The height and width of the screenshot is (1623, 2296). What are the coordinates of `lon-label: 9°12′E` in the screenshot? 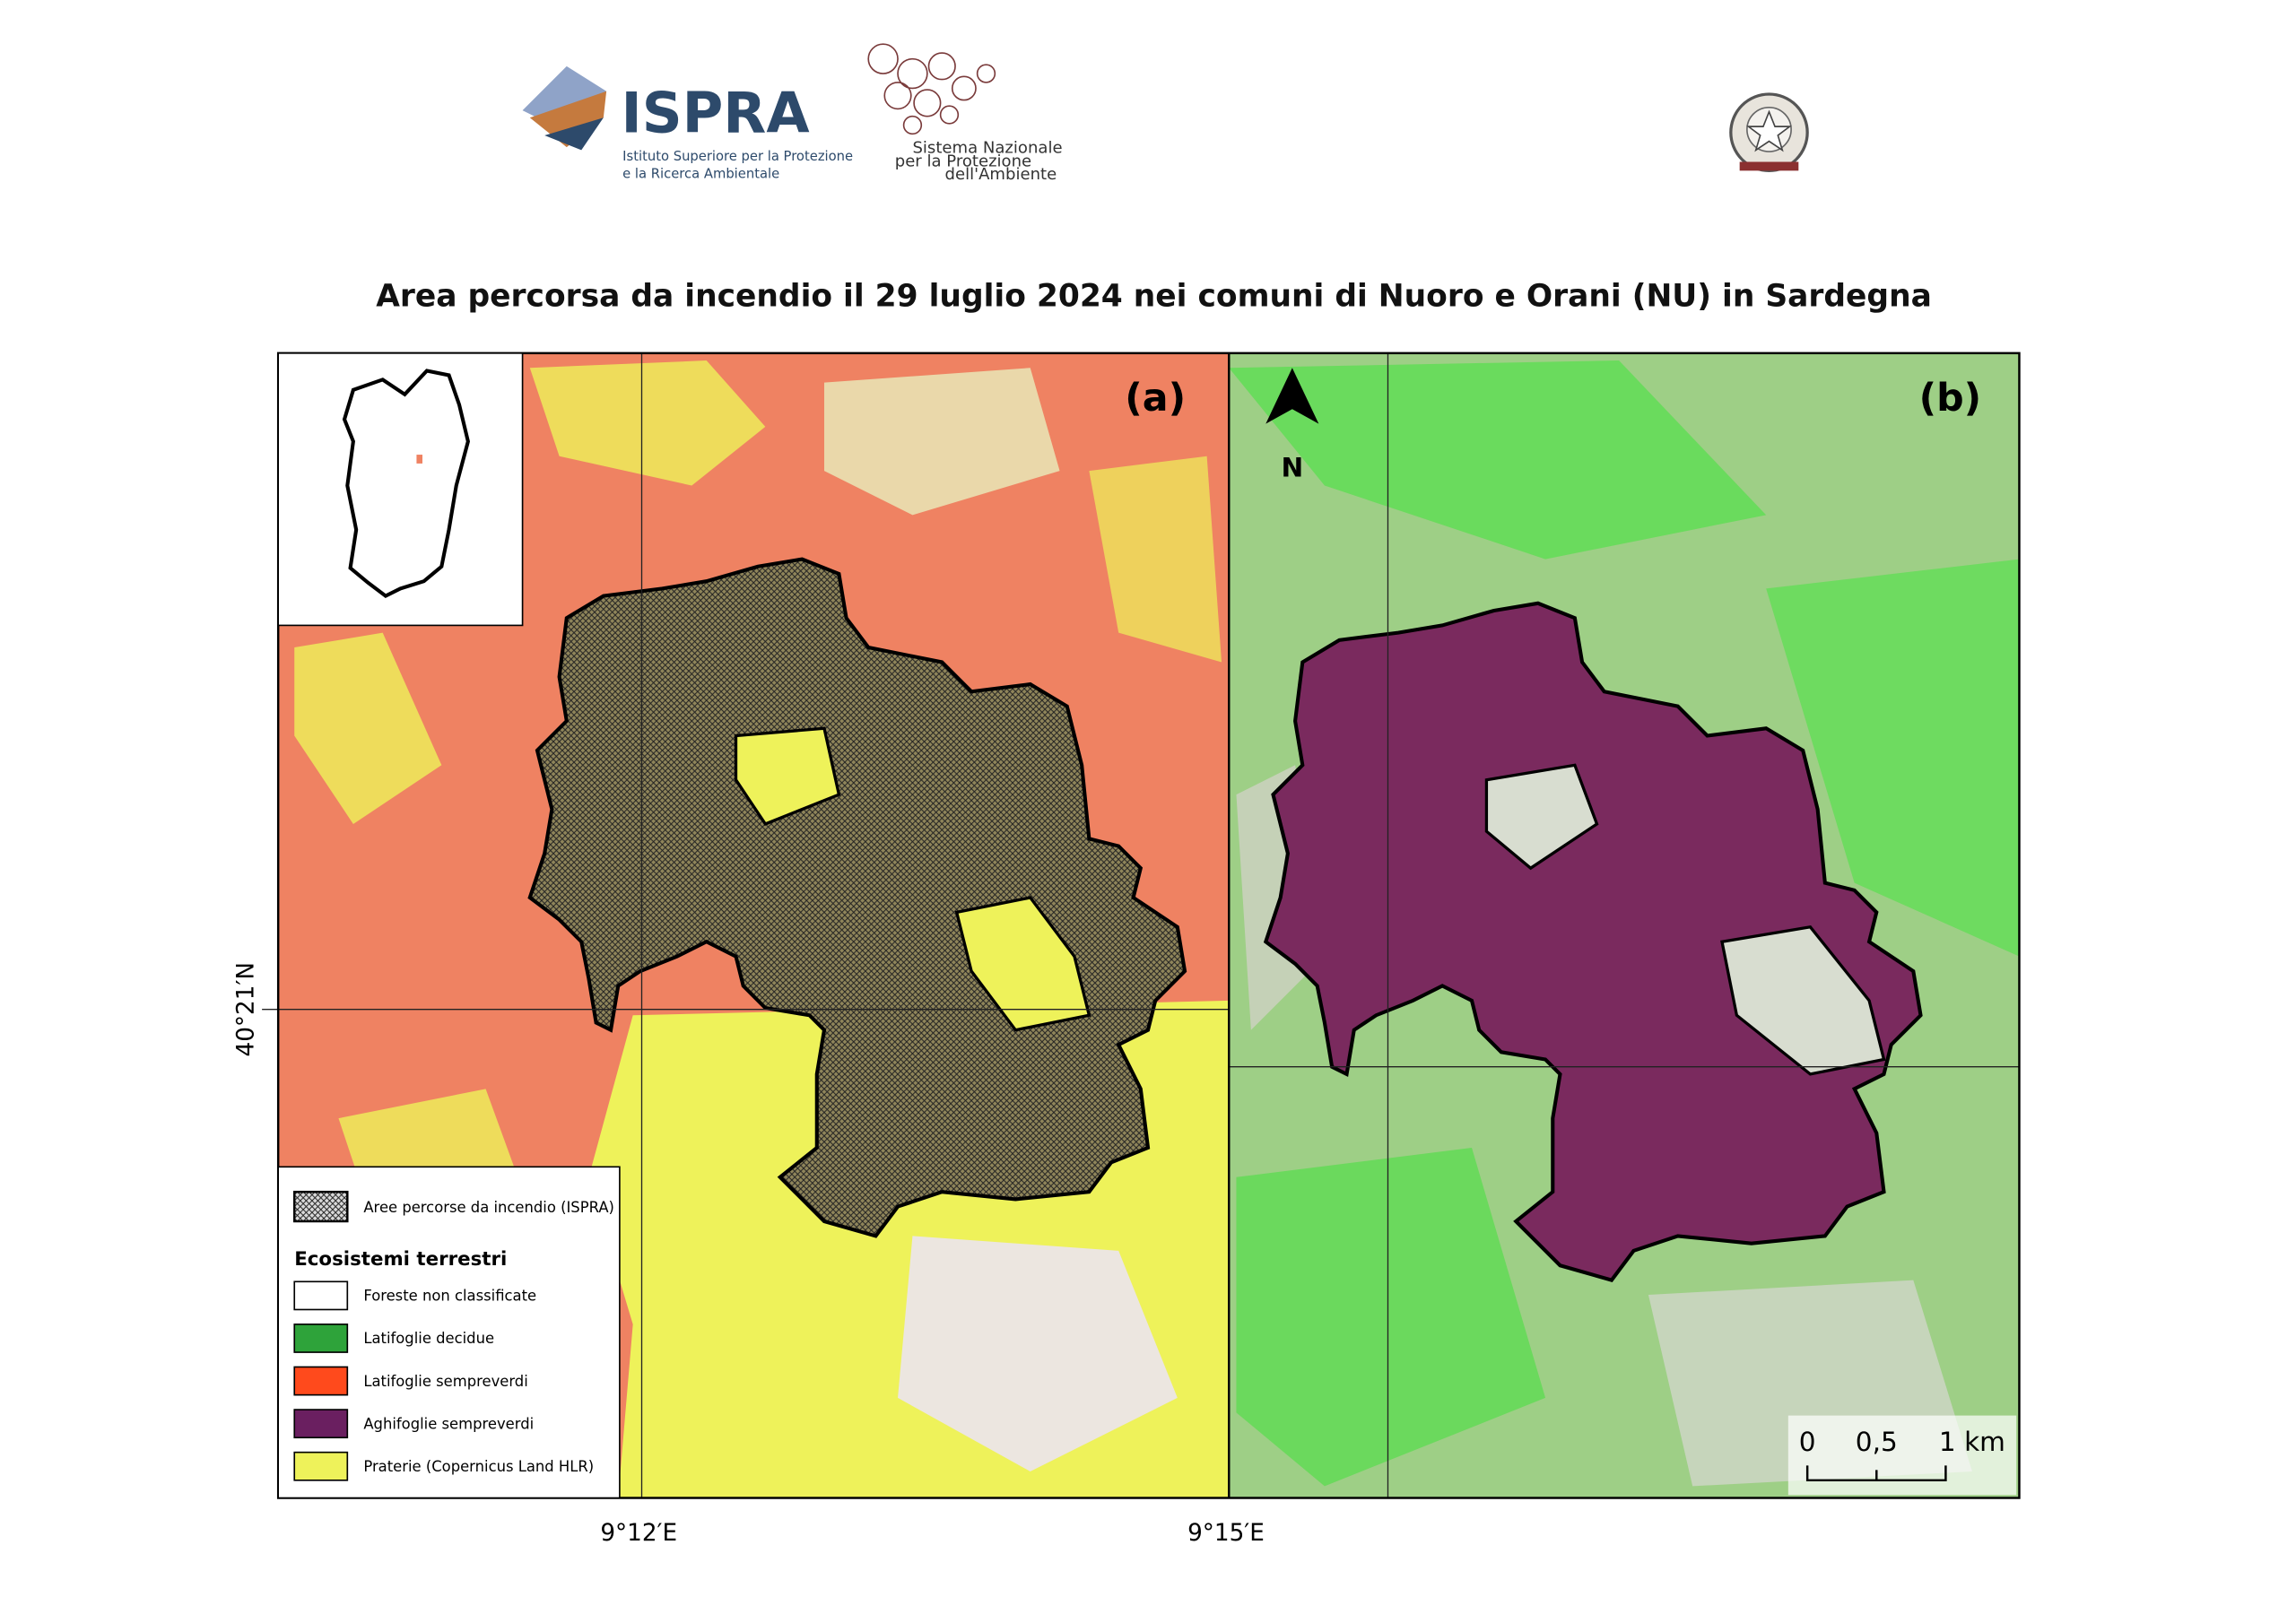 It's located at (638, 1533).